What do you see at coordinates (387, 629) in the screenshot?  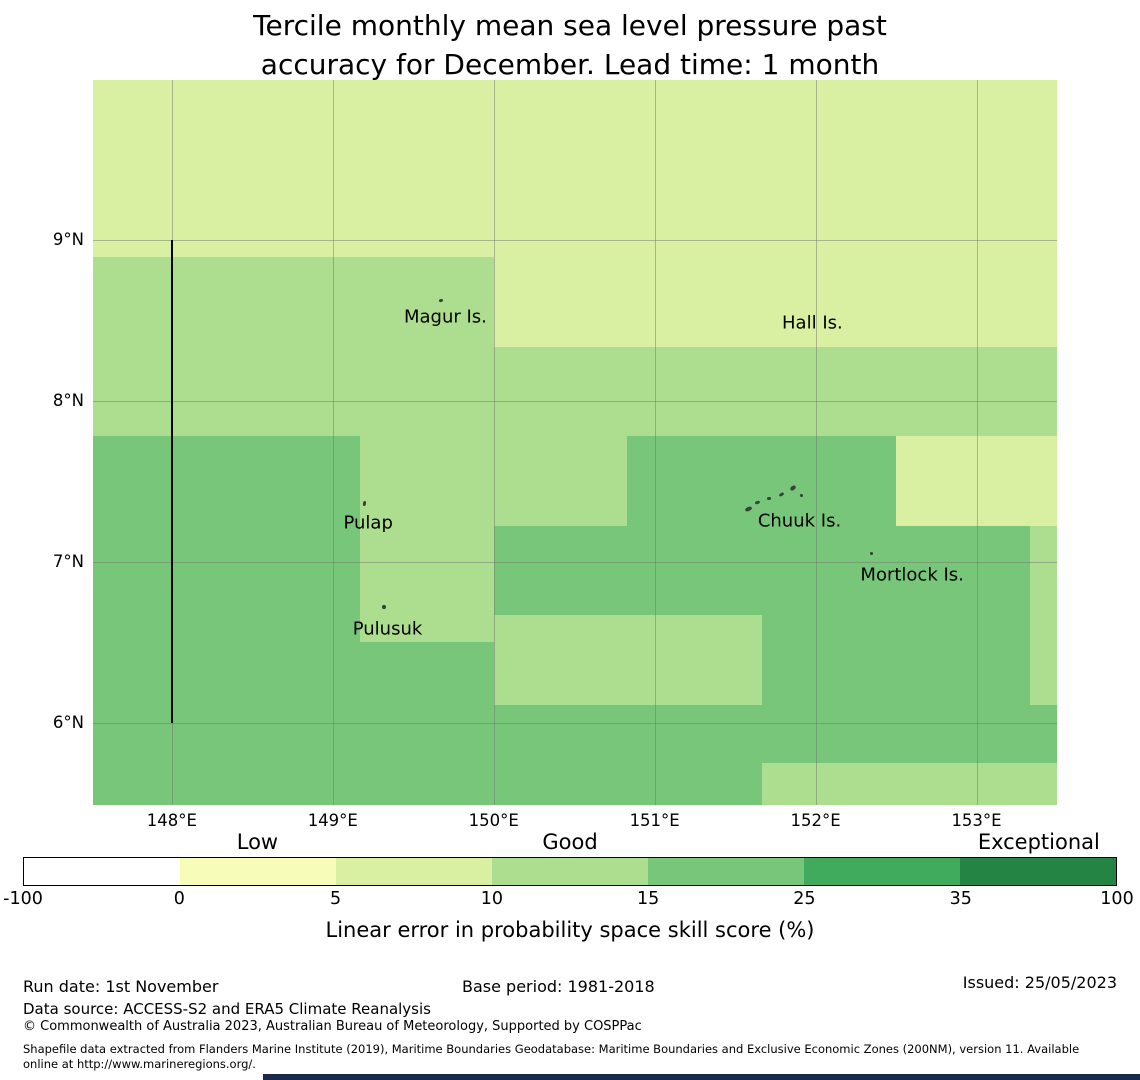 I see `island-label-pulusuk: Pulusuk` at bounding box center [387, 629].